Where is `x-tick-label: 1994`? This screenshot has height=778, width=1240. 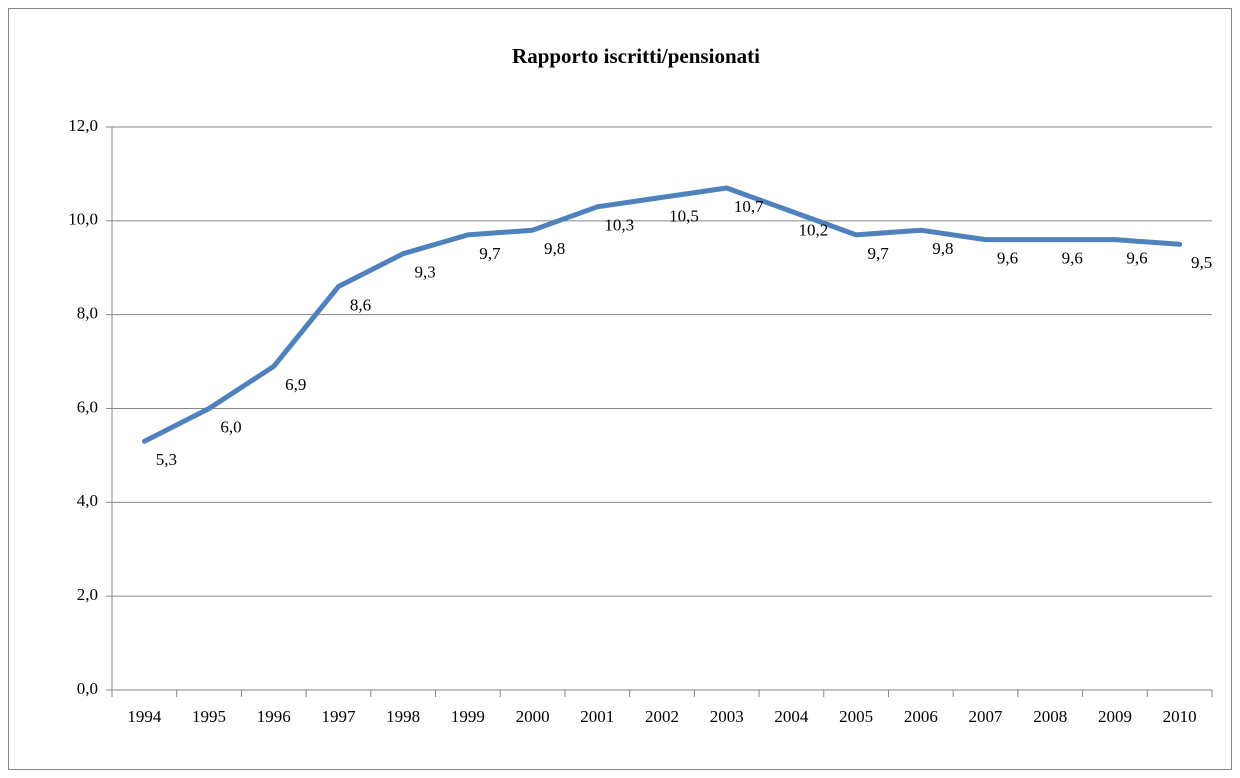 x-tick-label: 1994 is located at coordinates (144, 716).